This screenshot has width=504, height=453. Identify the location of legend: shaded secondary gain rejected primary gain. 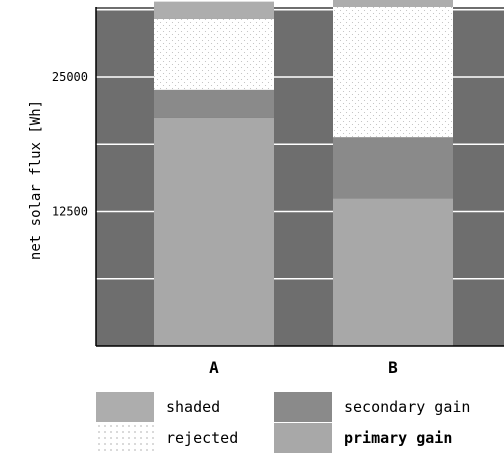
(300, 422).